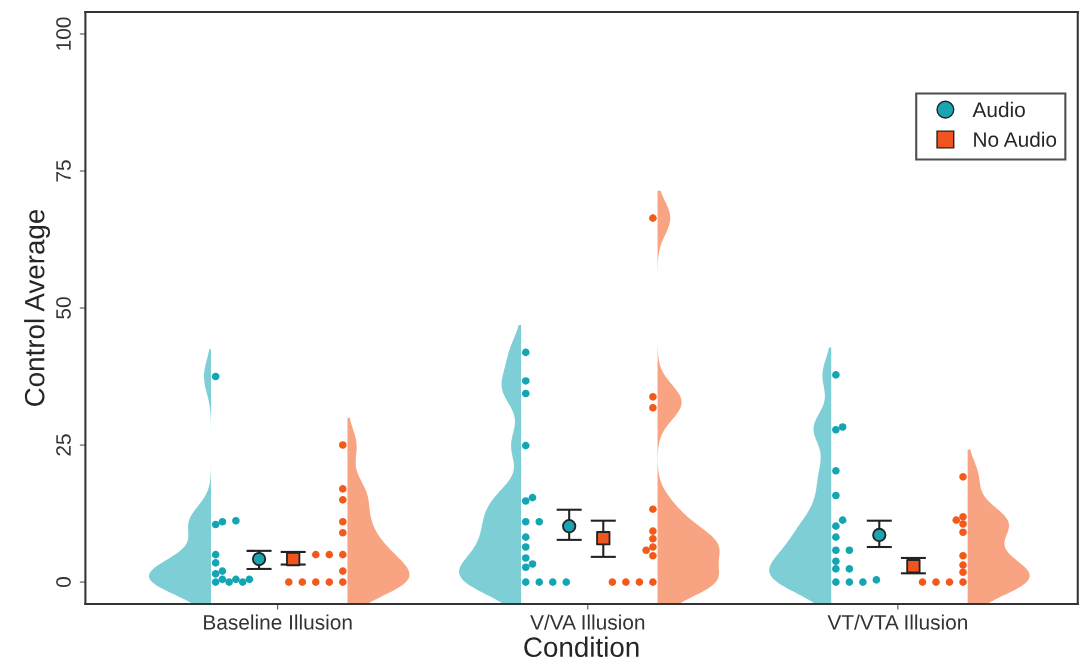 The height and width of the screenshot is (670, 1081). Describe the element at coordinates (63, 171) in the screenshot. I see `y-tick-label: 75` at that location.